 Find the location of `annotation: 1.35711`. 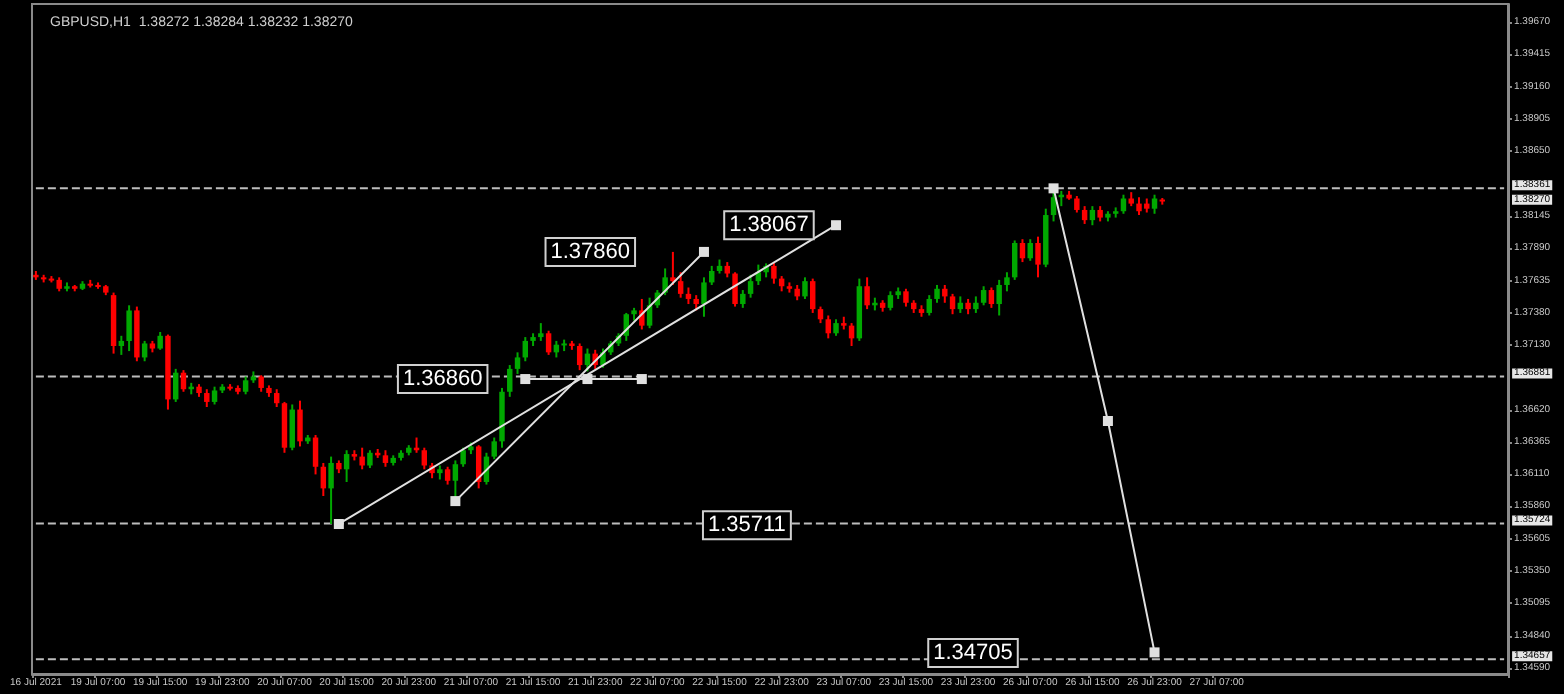

annotation: 1.35711 is located at coordinates (746, 525).